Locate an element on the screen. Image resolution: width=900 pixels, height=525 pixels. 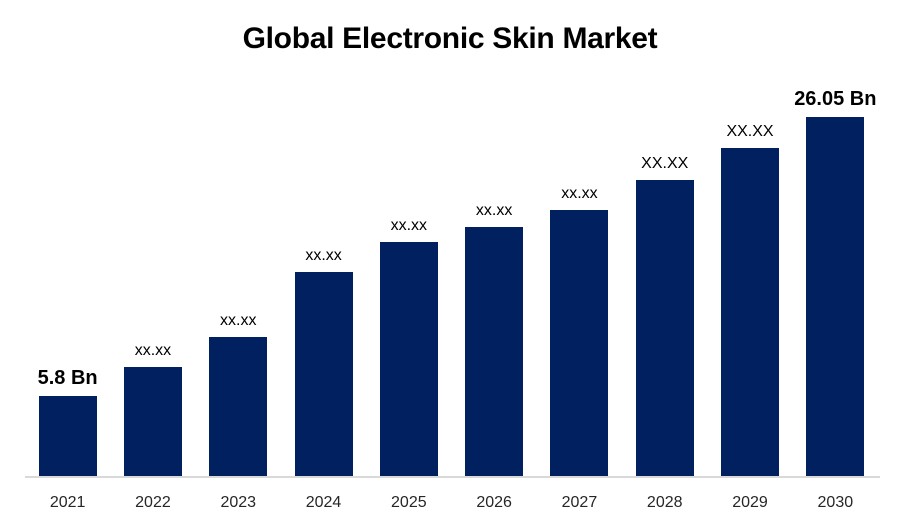
bar-2021 is located at coordinates (67, 436).